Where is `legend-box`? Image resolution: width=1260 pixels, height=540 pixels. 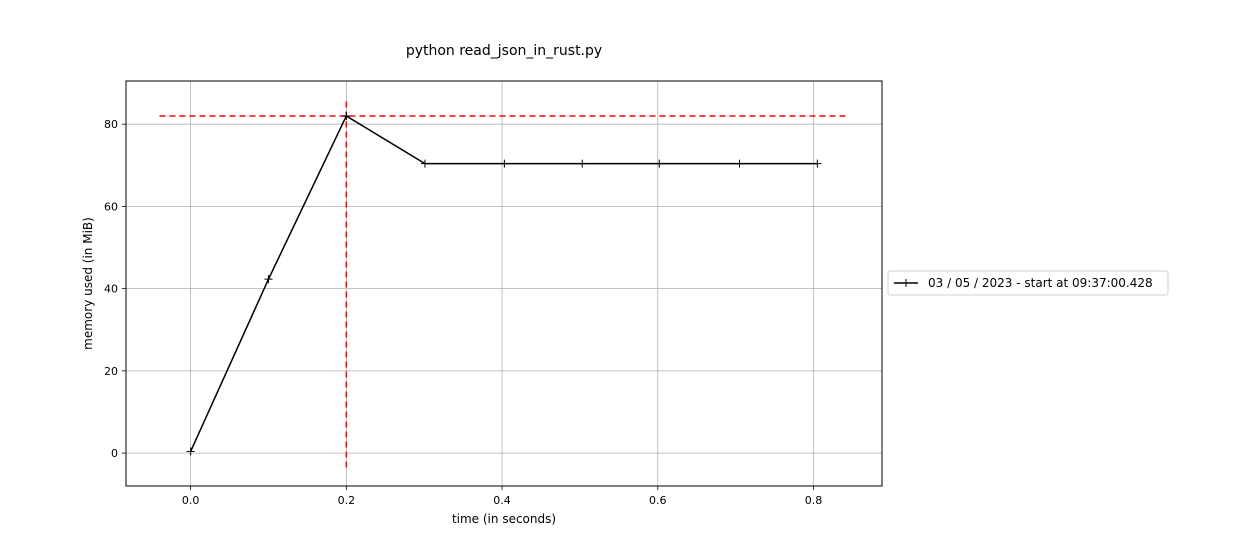
legend-box is located at coordinates (1028, 283).